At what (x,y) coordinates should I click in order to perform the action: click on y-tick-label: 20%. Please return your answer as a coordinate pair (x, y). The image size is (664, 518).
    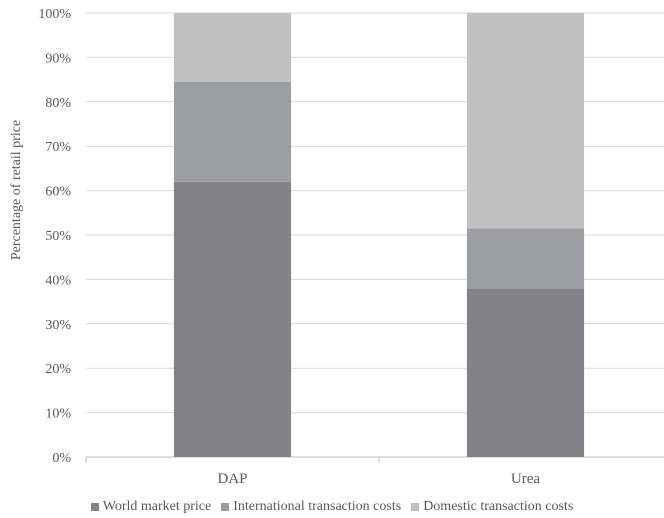
    Looking at the image, I should click on (58, 369).